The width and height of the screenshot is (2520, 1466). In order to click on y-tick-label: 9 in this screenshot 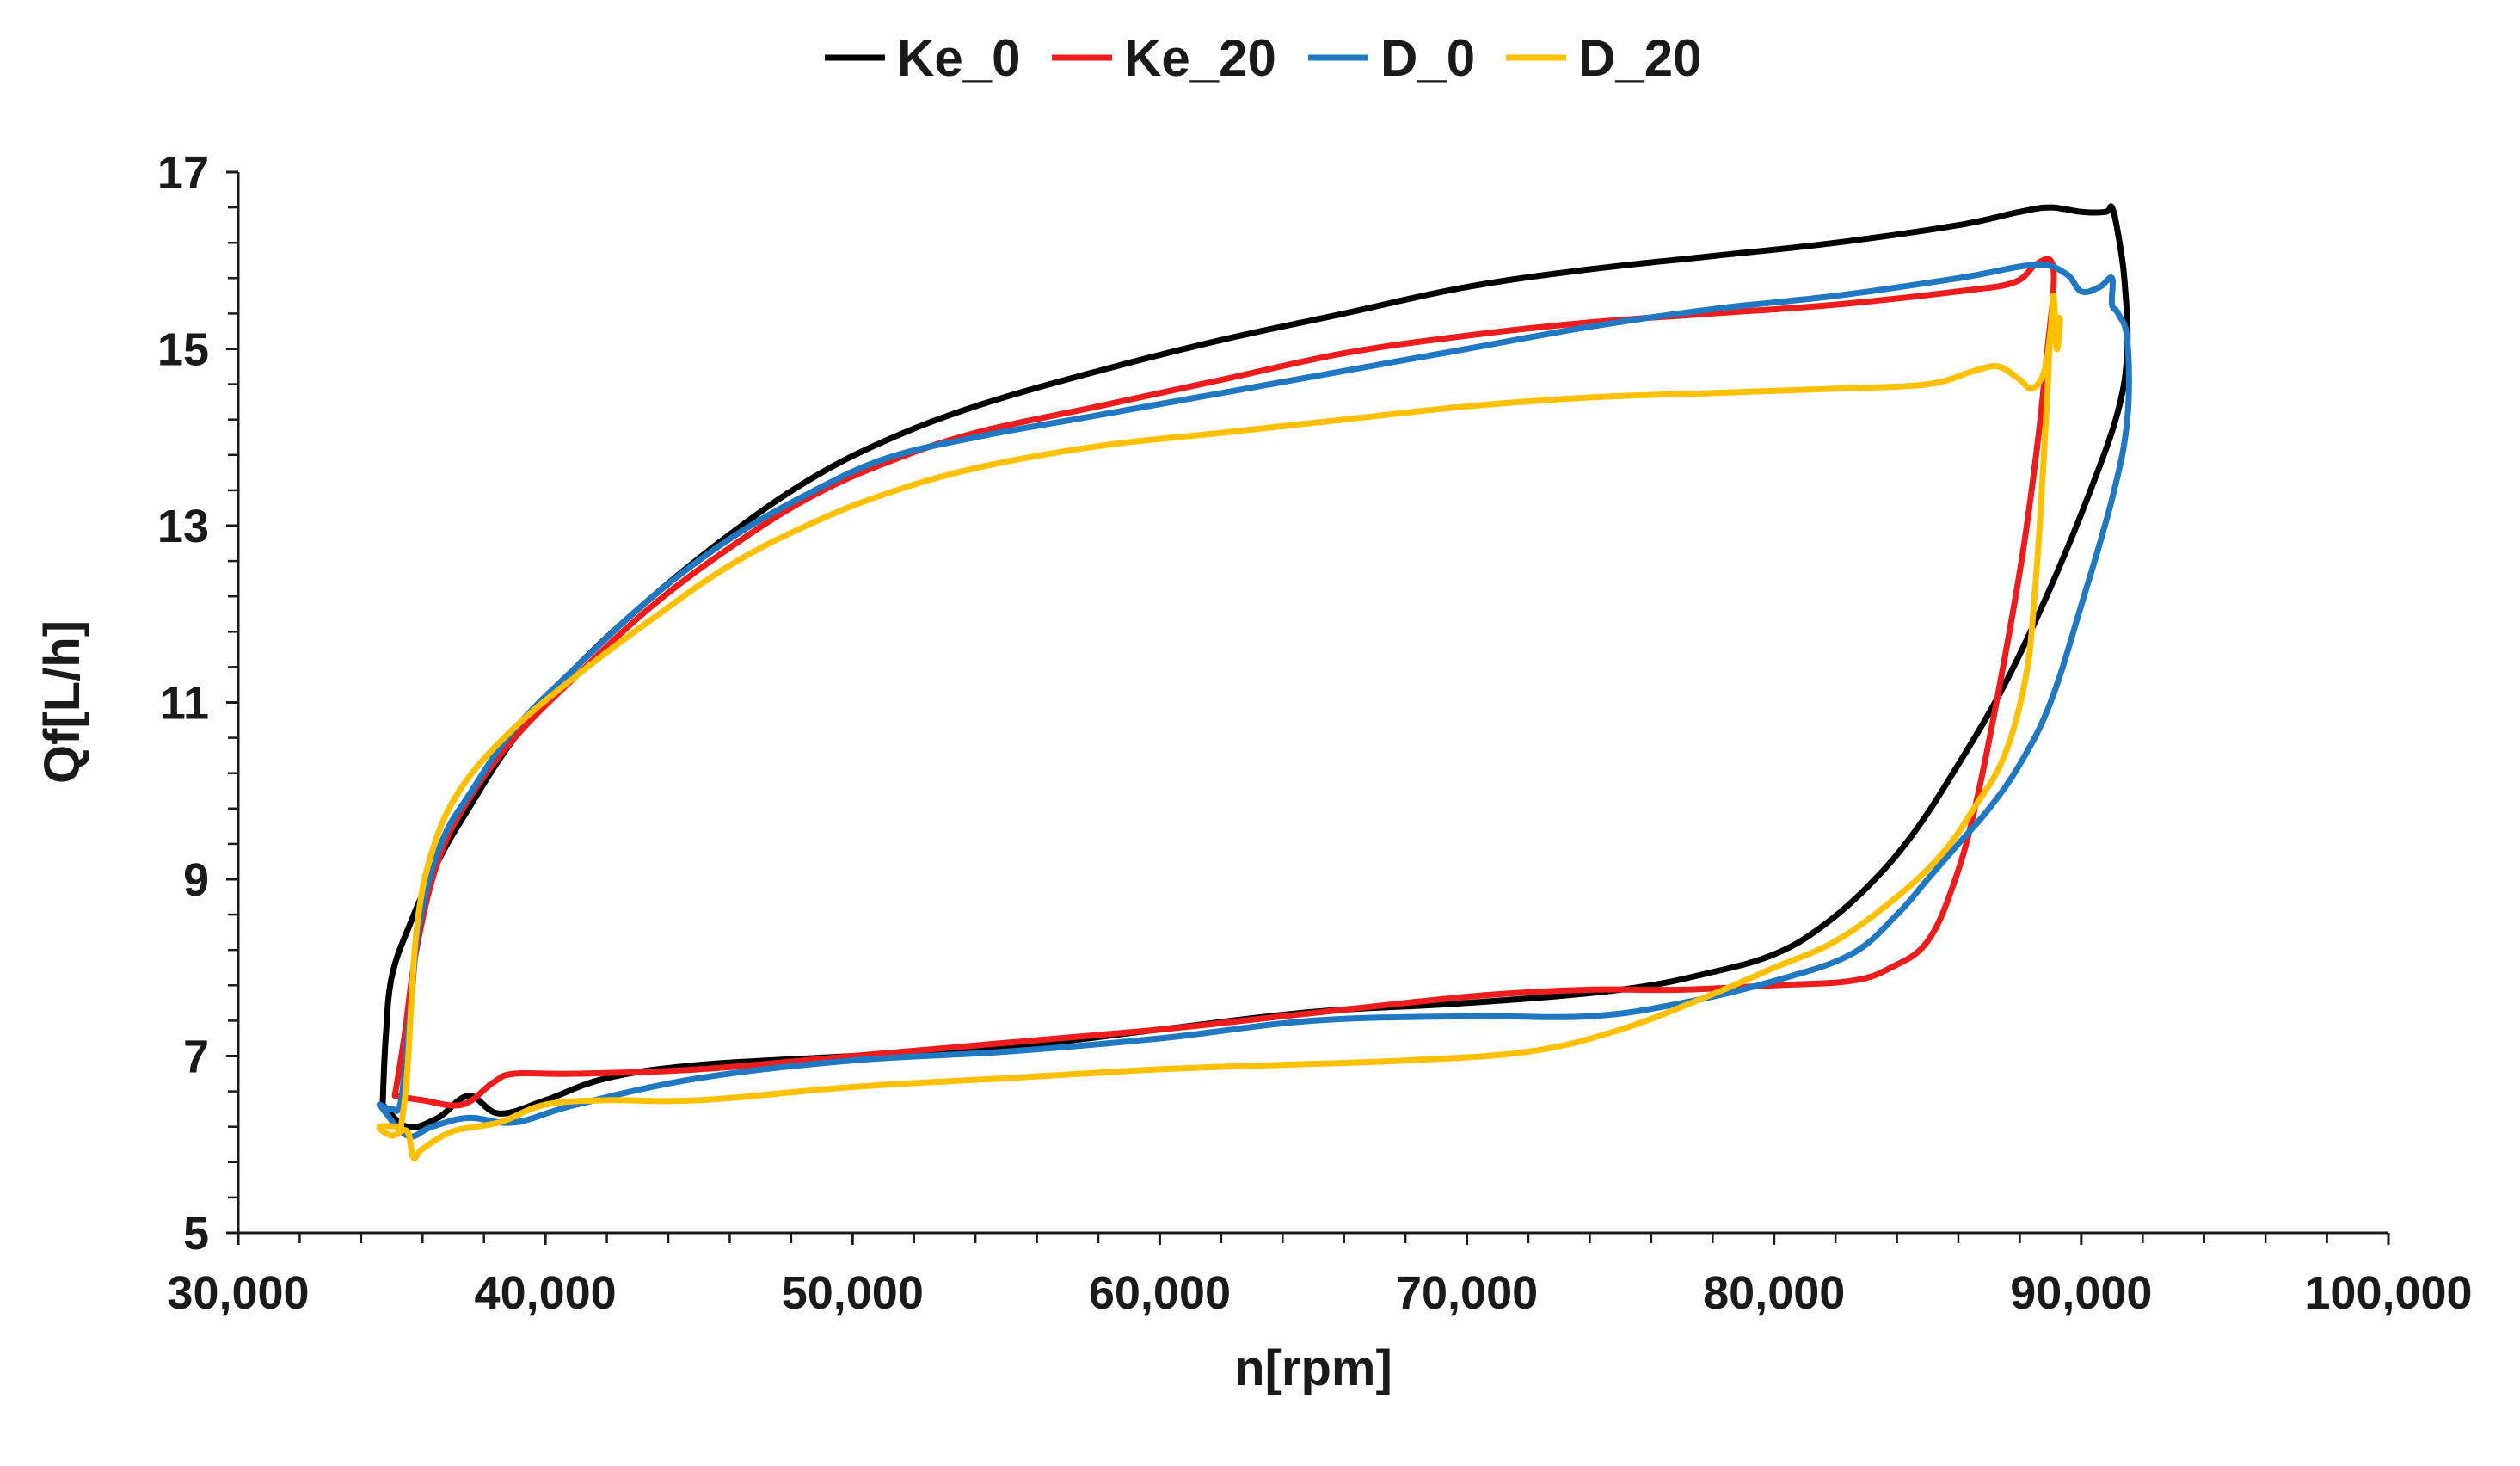, I will do `click(196, 880)`.